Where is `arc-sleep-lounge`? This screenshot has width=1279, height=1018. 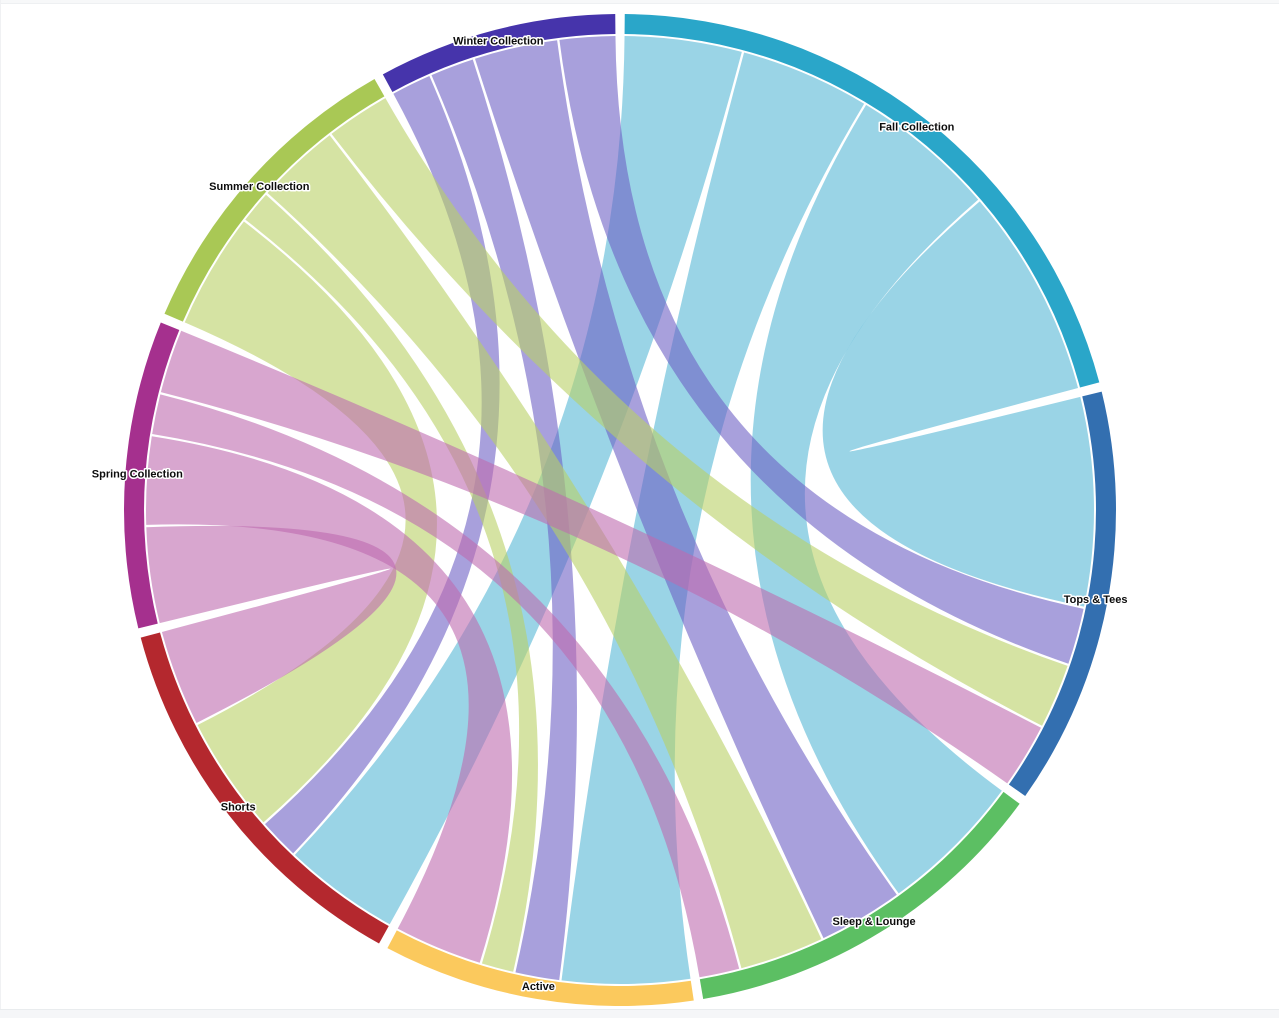
arc-sleep-lounge is located at coordinates (859, 895).